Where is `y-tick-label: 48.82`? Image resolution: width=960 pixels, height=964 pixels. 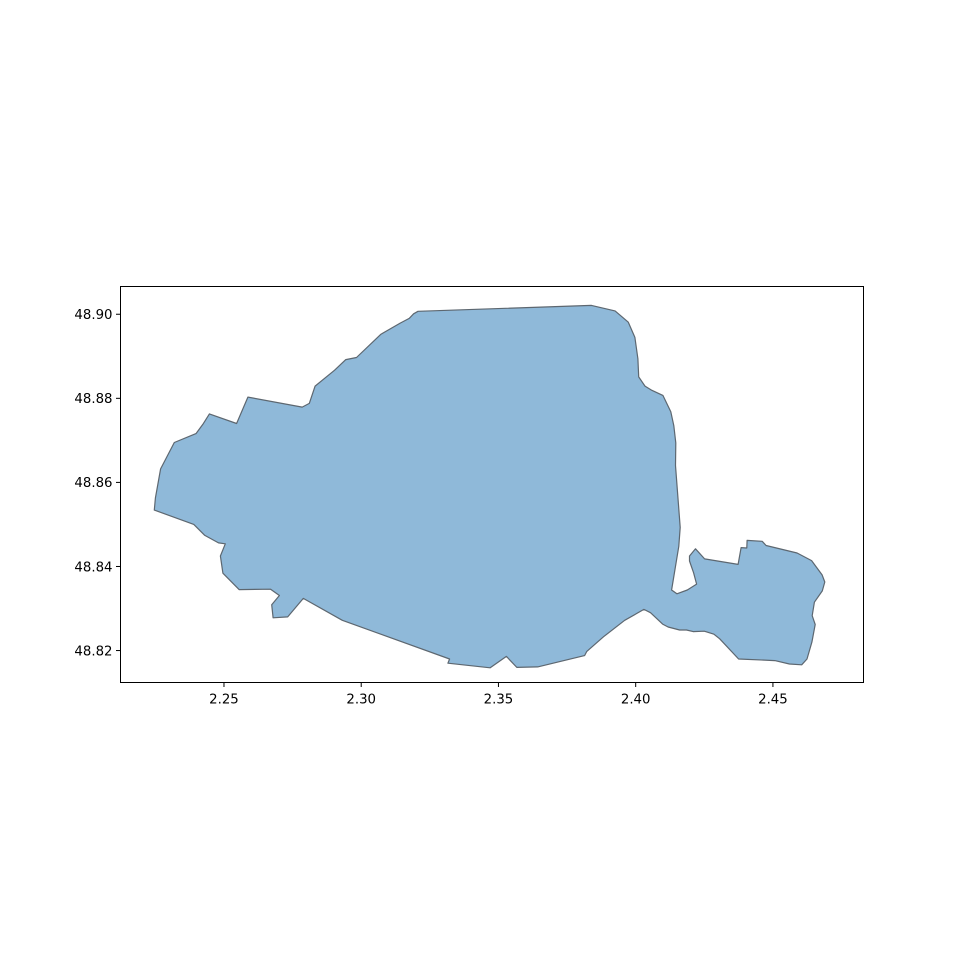
y-tick-label: 48.82 is located at coordinates (93, 651).